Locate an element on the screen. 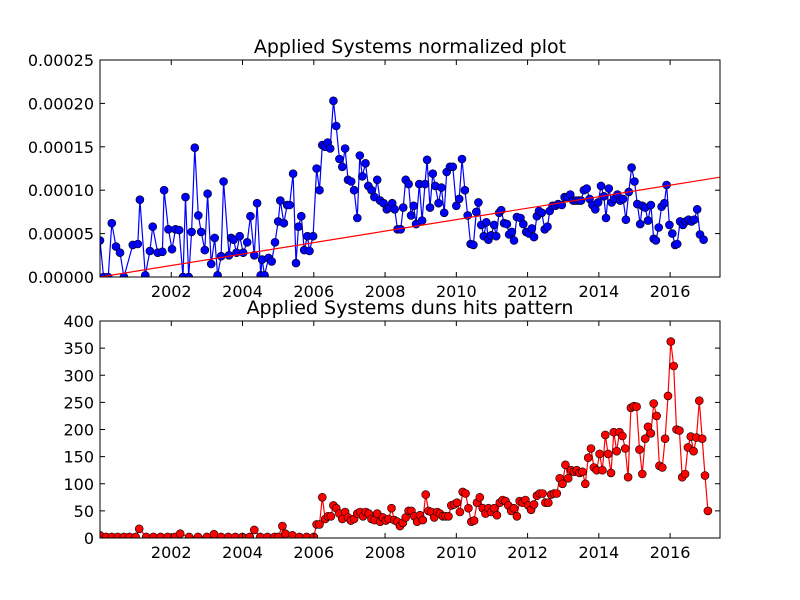 The image size is (800, 600). x-tick-label: 2010 is located at coordinates (456, 552).